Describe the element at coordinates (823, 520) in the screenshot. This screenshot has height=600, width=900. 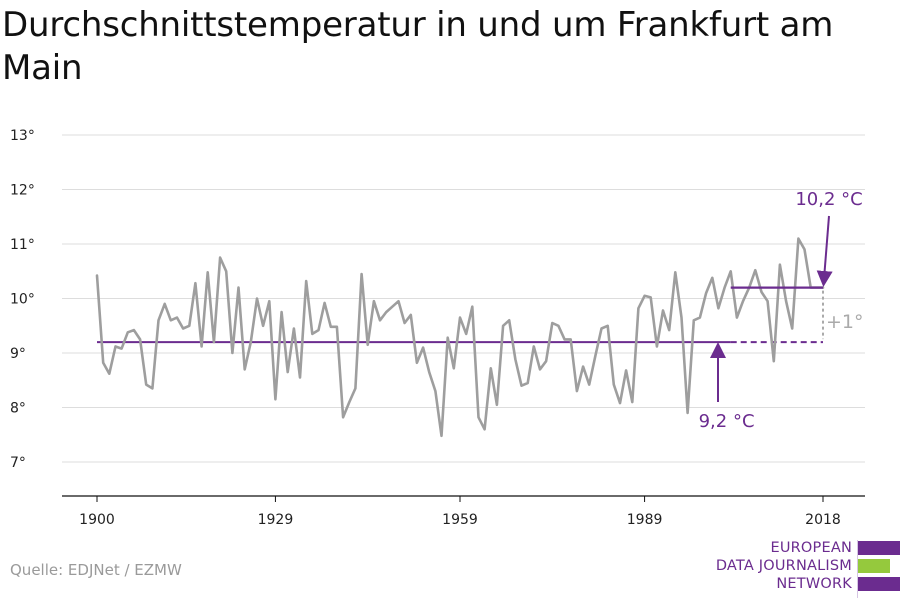
I see `x-tick-label: 2018` at that location.